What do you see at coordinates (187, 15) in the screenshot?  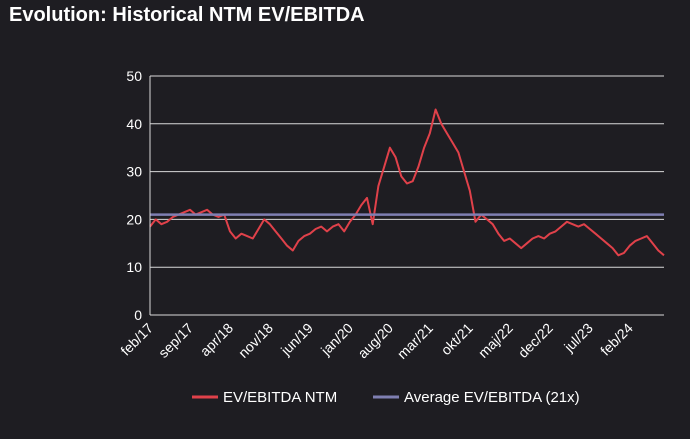 I see `page-title: Evolution: Historical NTM EV/EBITDA` at bounding box center [187, 15].